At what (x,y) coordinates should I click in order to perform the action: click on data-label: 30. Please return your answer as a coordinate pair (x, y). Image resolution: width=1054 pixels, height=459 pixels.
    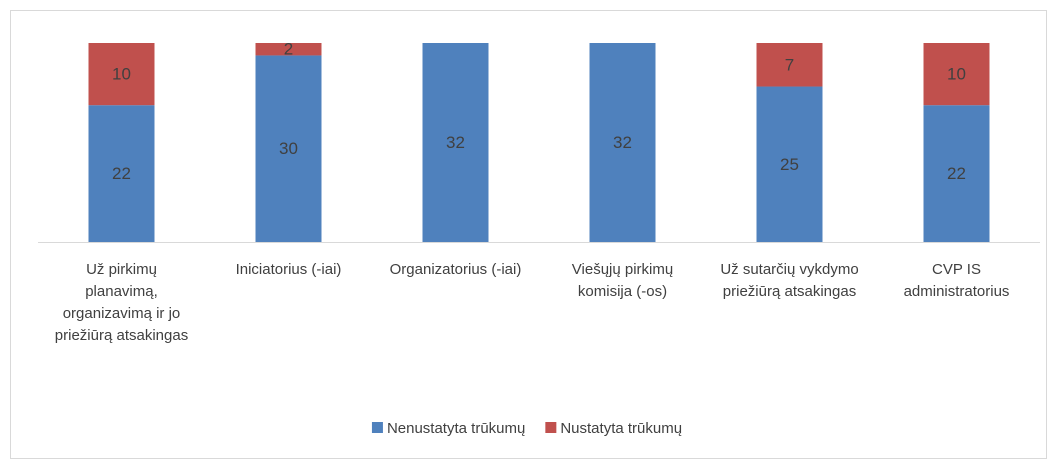
    Looking at the image, I should click on (288, 148).